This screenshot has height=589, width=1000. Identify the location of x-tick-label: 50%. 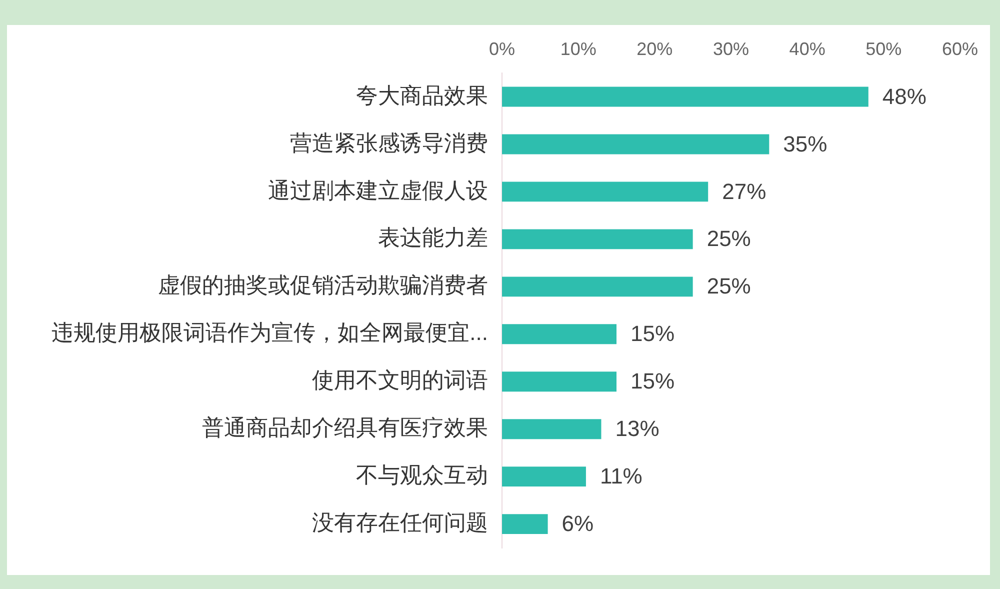
(884, 49).